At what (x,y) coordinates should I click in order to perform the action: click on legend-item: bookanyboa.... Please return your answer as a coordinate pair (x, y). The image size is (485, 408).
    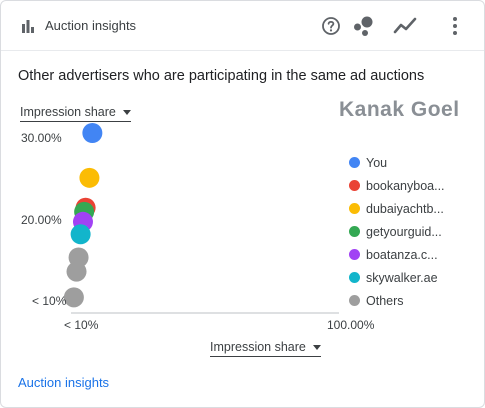
    Looking at the image, I should click on (397, 185).